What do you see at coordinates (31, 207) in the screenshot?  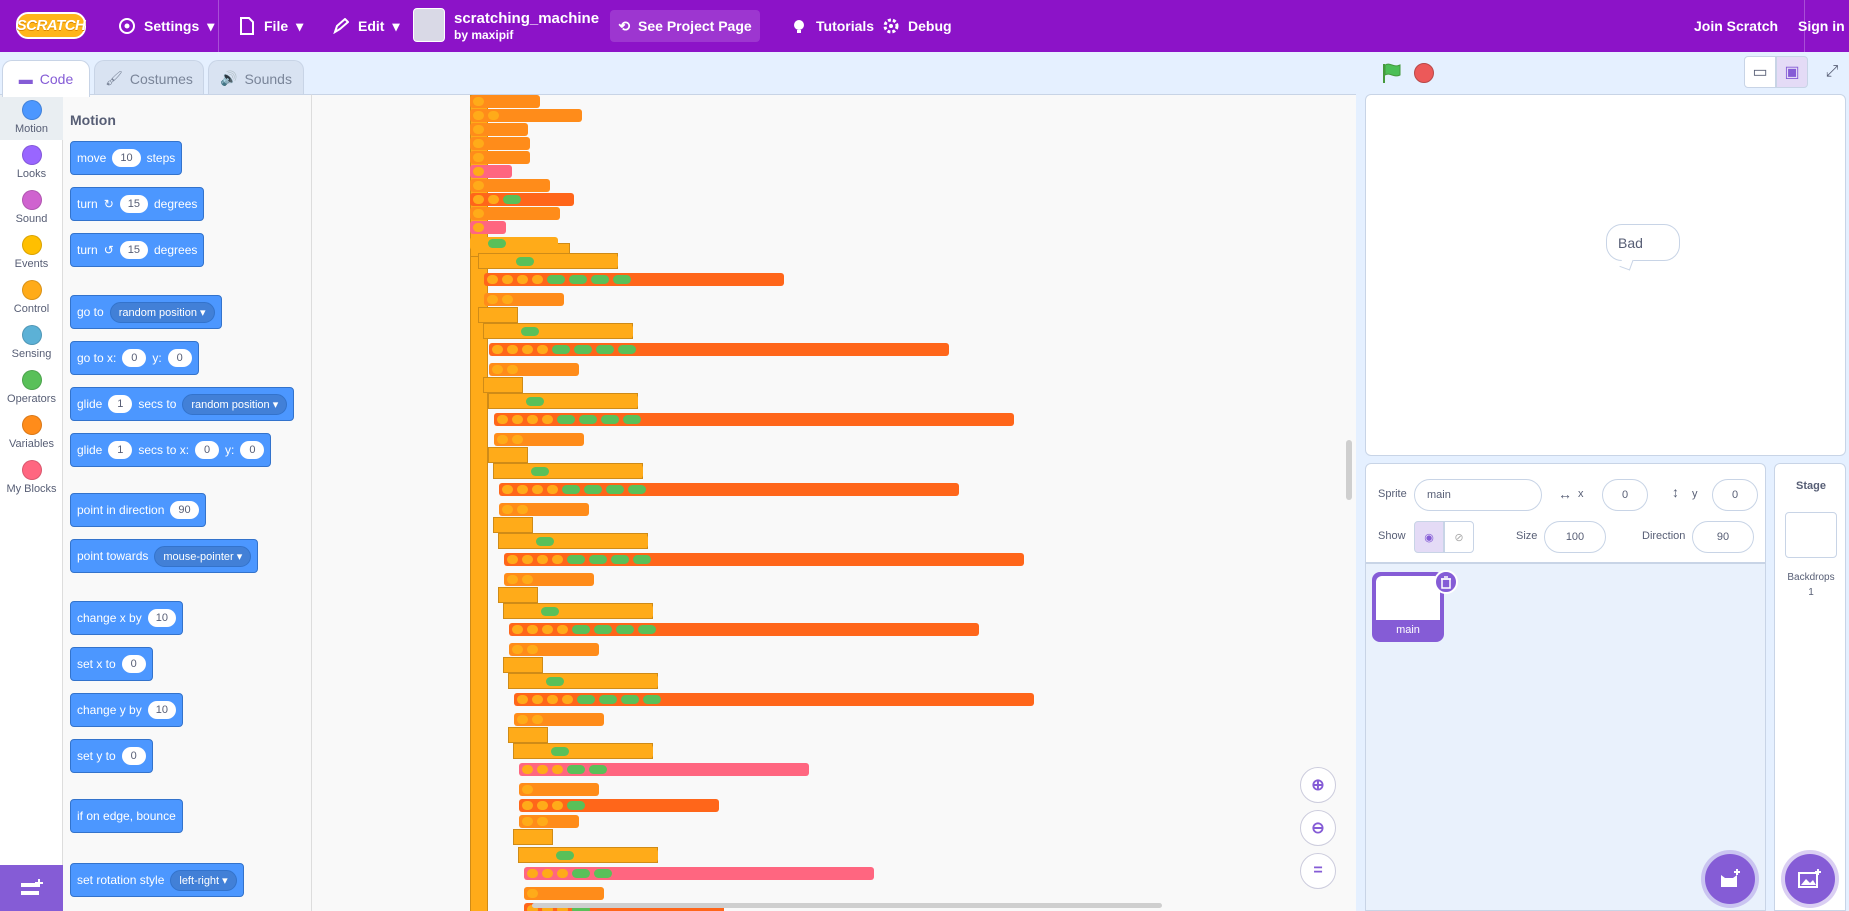 I see `category-sound: Sound` at bounding box center [31, 207].